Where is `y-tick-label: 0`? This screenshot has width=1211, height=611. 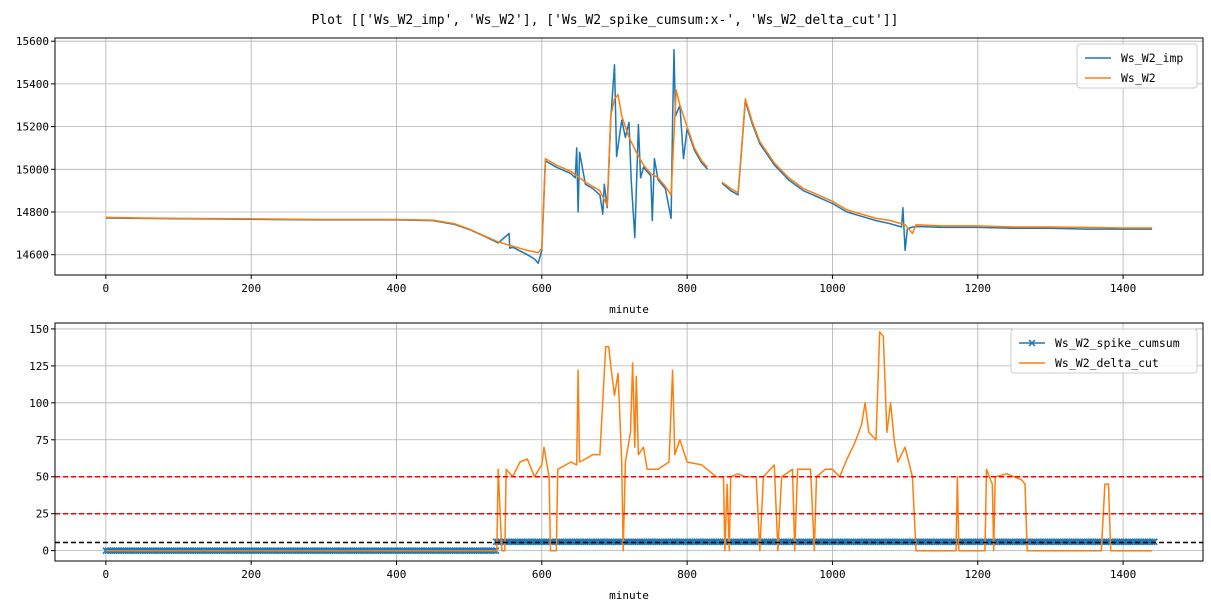 y-tick-label: 0 is located at coordinates (45, 551).